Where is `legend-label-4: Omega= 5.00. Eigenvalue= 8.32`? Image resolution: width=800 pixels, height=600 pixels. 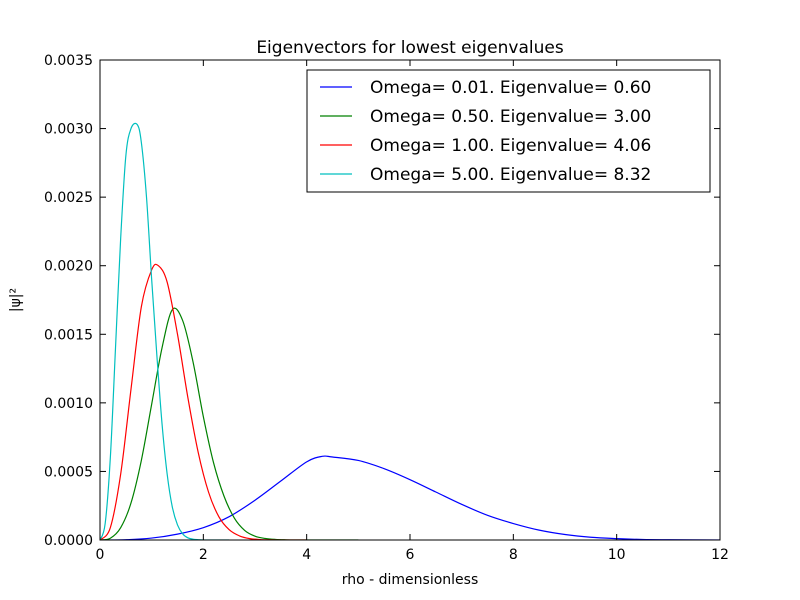 legend-label-4: Omega= 5.00. Eigenvalue= 8.32 is located at coordinates (510, 175).